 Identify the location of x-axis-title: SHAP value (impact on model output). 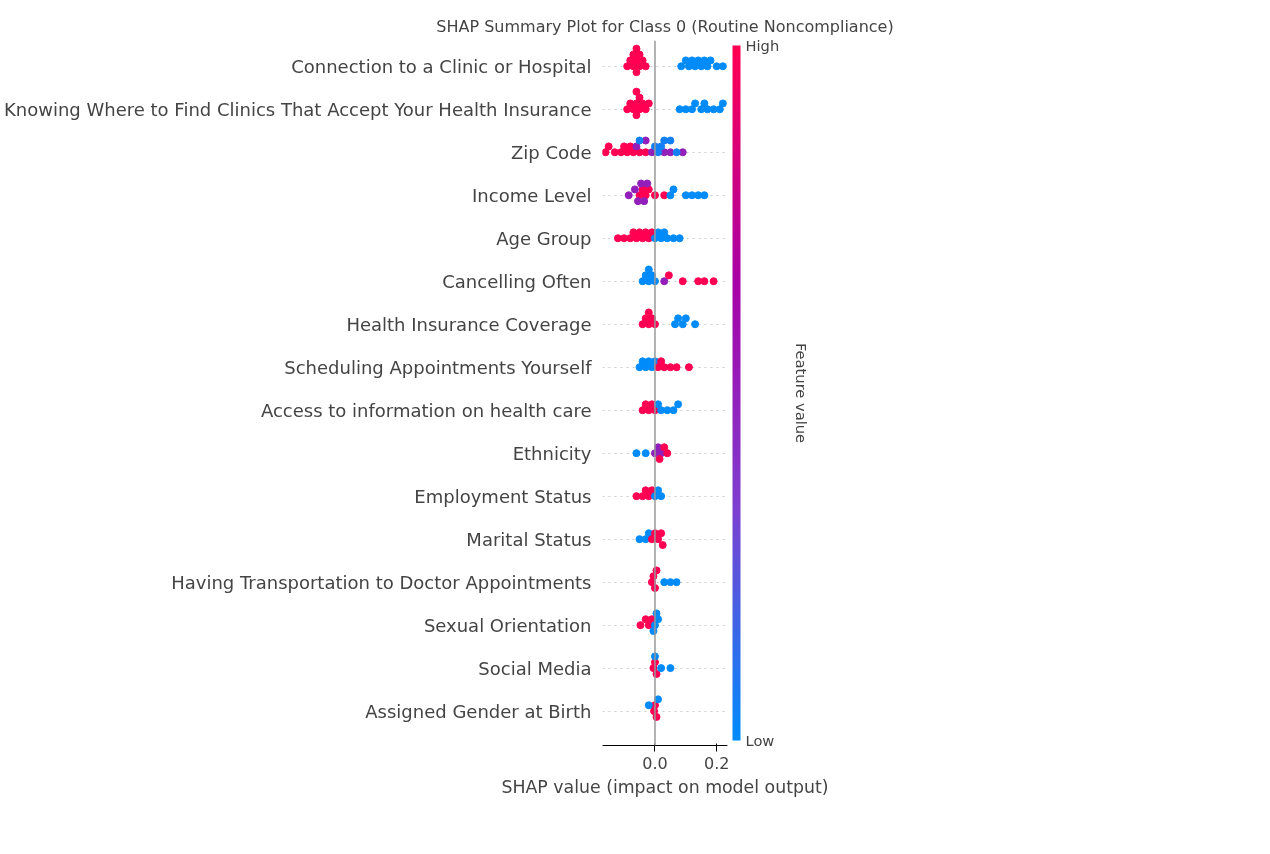
(665, 786).